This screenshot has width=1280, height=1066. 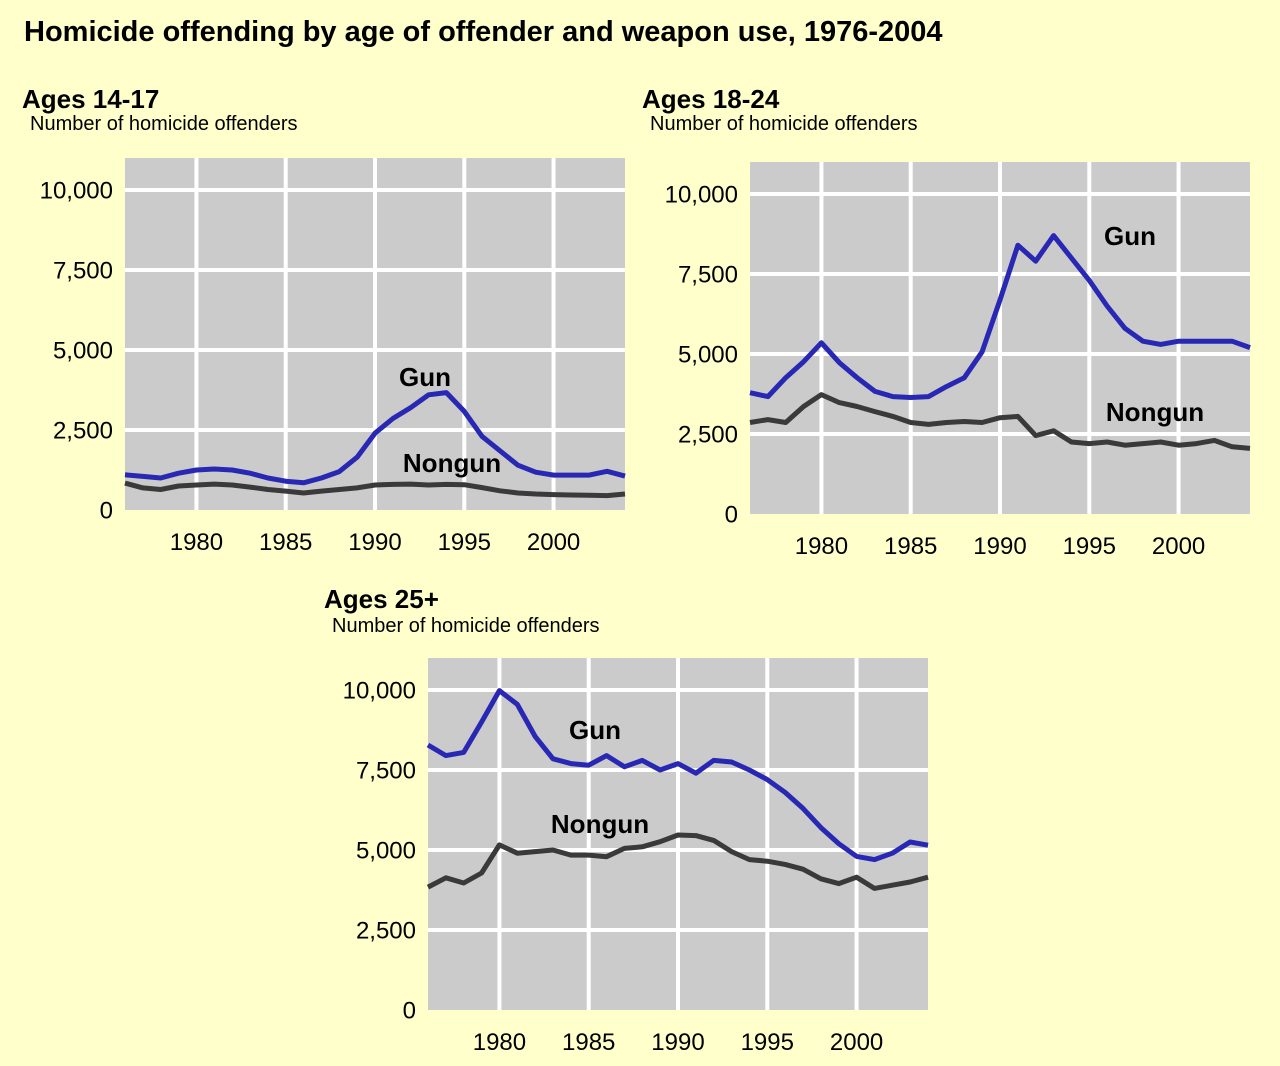 What do you see at coordinates (784, 124) in the screenshot?
I see `panel-subtitle-ages-18-24: Number of homicide offenders` at bounding box center [784, 124].